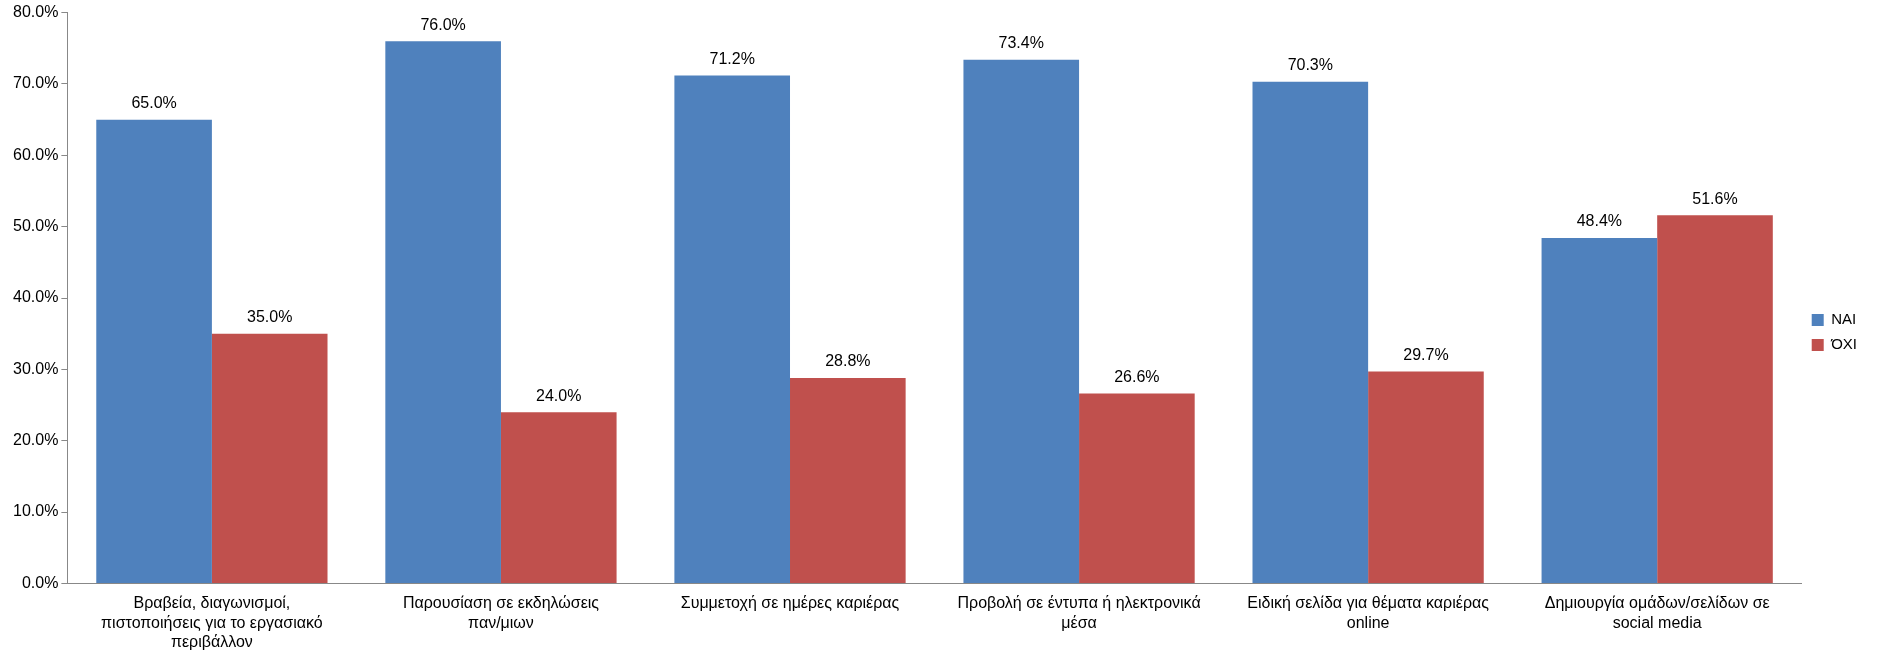 This screenshot has height=660, width=1887. Describe the element at coordinates (270, 317) in the screenshot. I see `data-label: 35.0%` at that location.